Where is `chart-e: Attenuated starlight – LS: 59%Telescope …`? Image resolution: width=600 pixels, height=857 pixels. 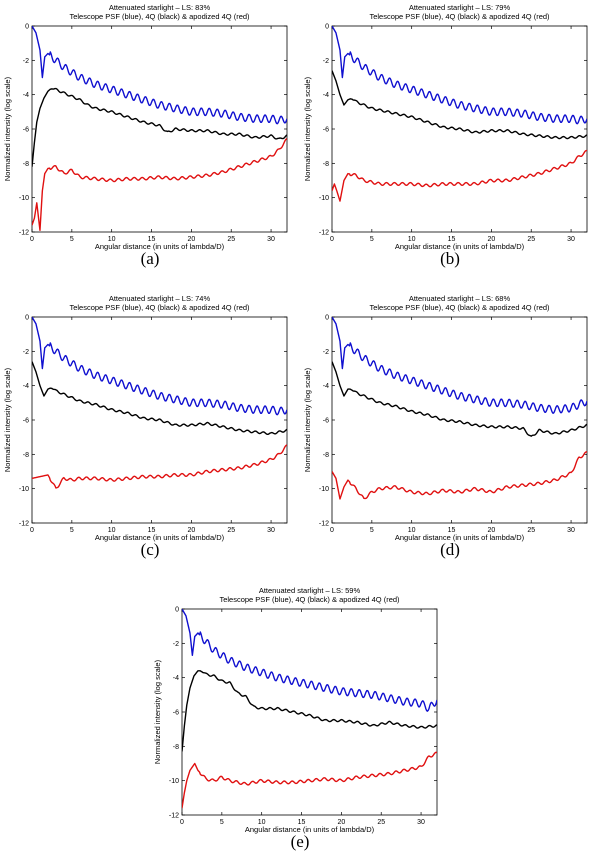 chart-e: Attenuated starlight – LS: 59%Telescope … is located at coordinates (295, 710).